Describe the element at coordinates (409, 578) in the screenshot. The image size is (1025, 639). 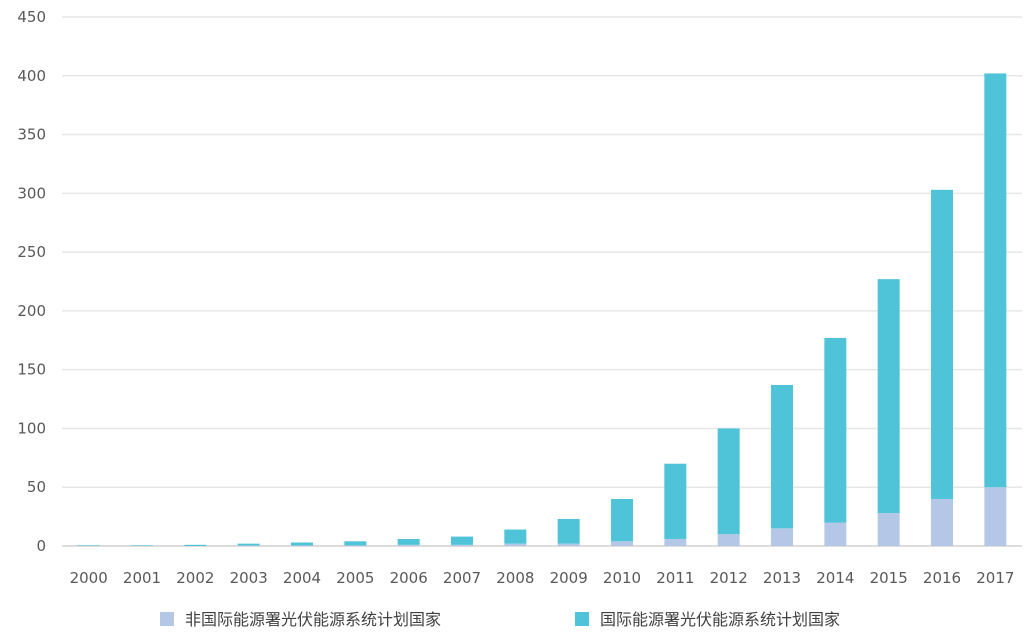
I see `x-tick-label: 2006` at that location.